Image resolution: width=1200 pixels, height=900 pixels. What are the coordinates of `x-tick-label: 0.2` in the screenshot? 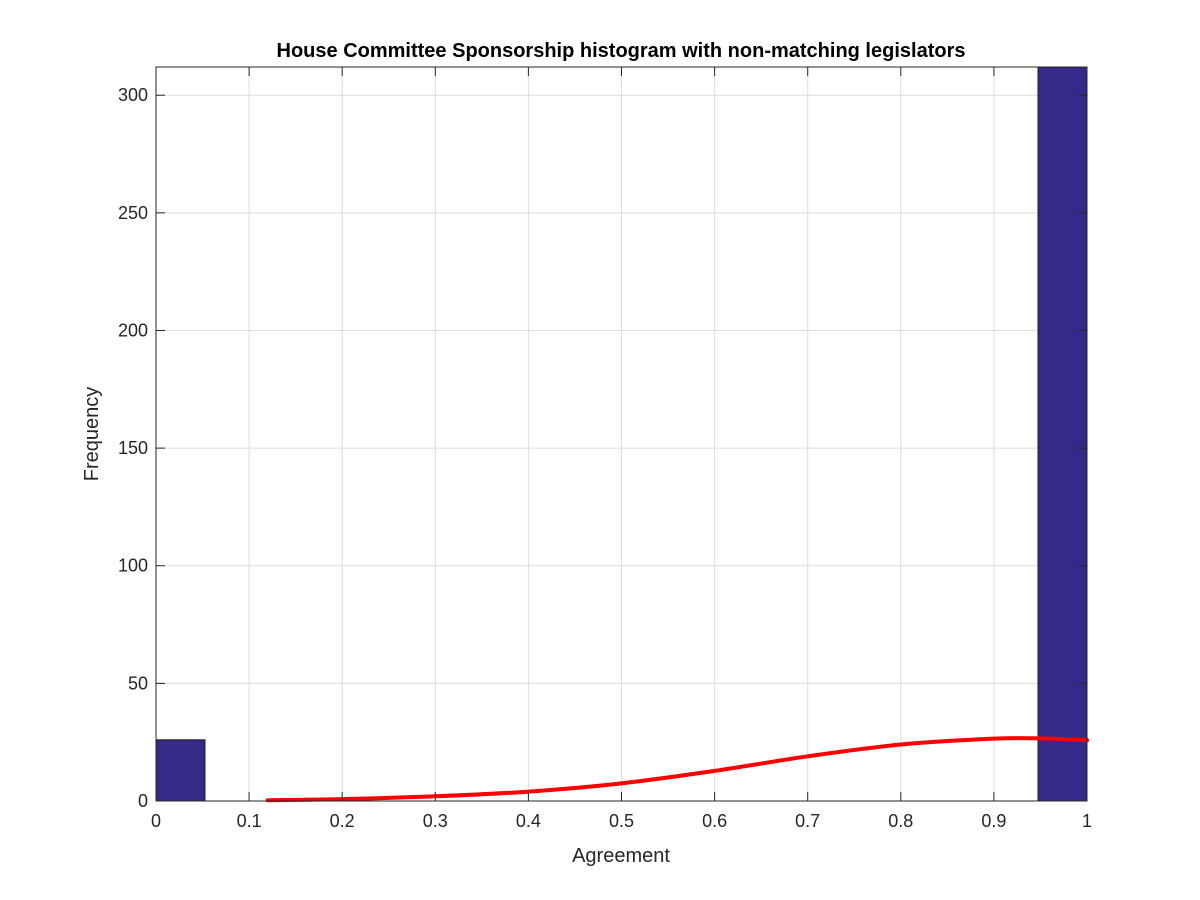 It's located at (342, 821).